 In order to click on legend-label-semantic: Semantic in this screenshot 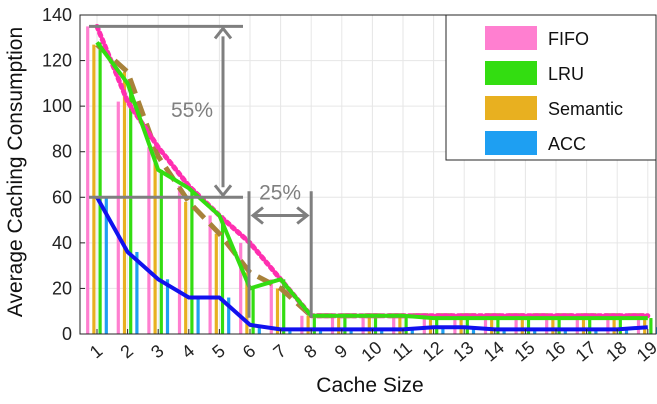, I will do `click(585, 109)`.